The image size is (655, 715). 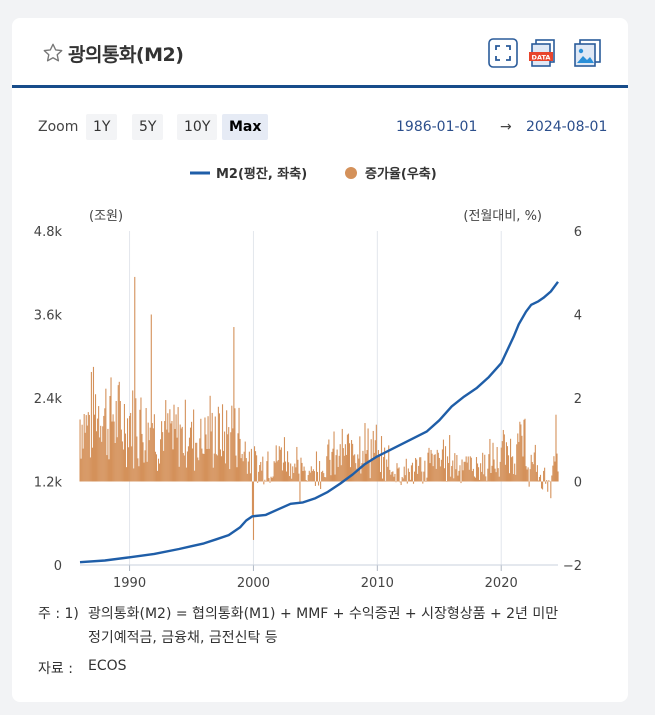 What do you see at coordinates (261, 174) in the screenshot?
I see `legend-label-m2: M2(평잔, 좌축)` at bounding box center [261, 174].